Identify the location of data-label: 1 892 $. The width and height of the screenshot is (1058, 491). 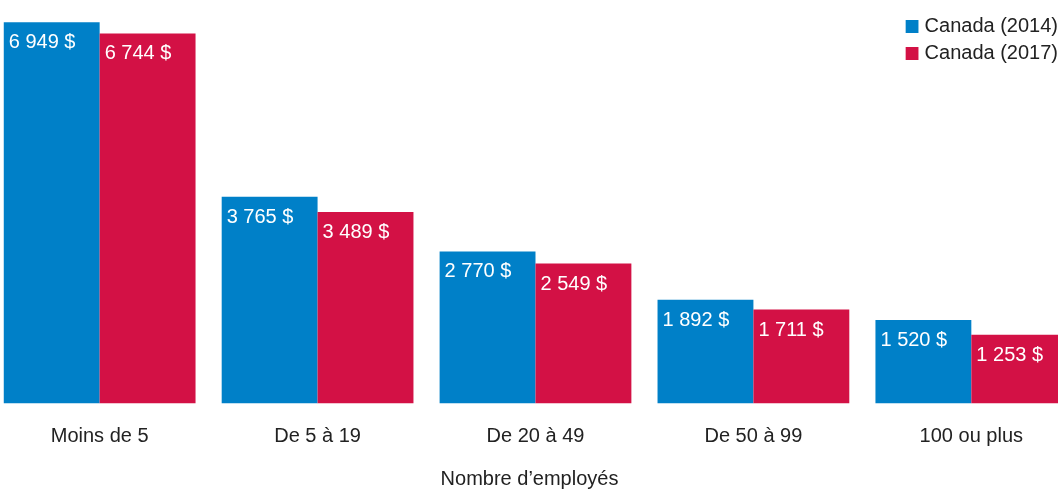
(696, 318).